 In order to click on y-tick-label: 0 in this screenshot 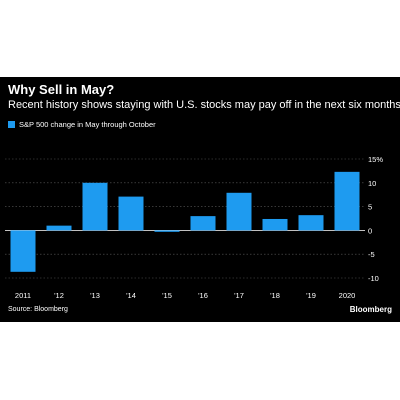, I will do `click(370, 230)`.